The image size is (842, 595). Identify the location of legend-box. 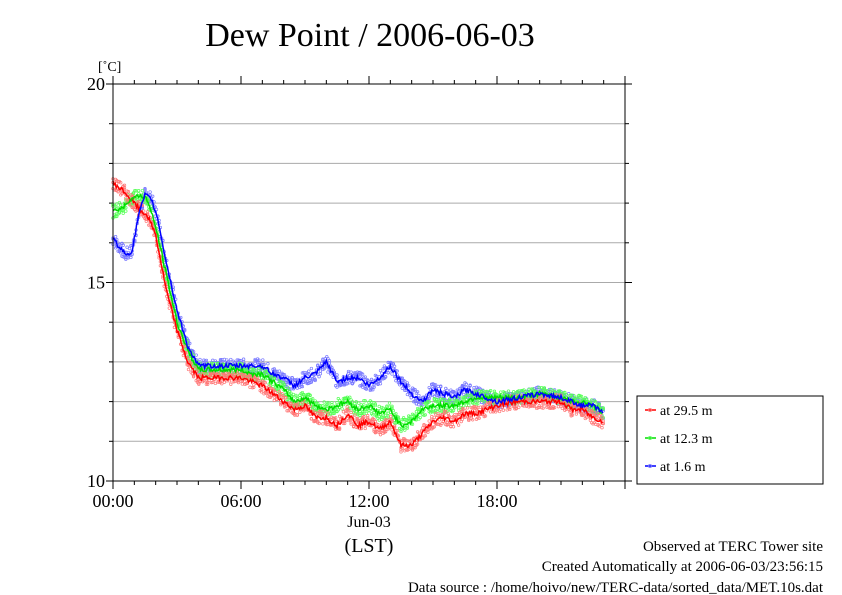
(730, 440).